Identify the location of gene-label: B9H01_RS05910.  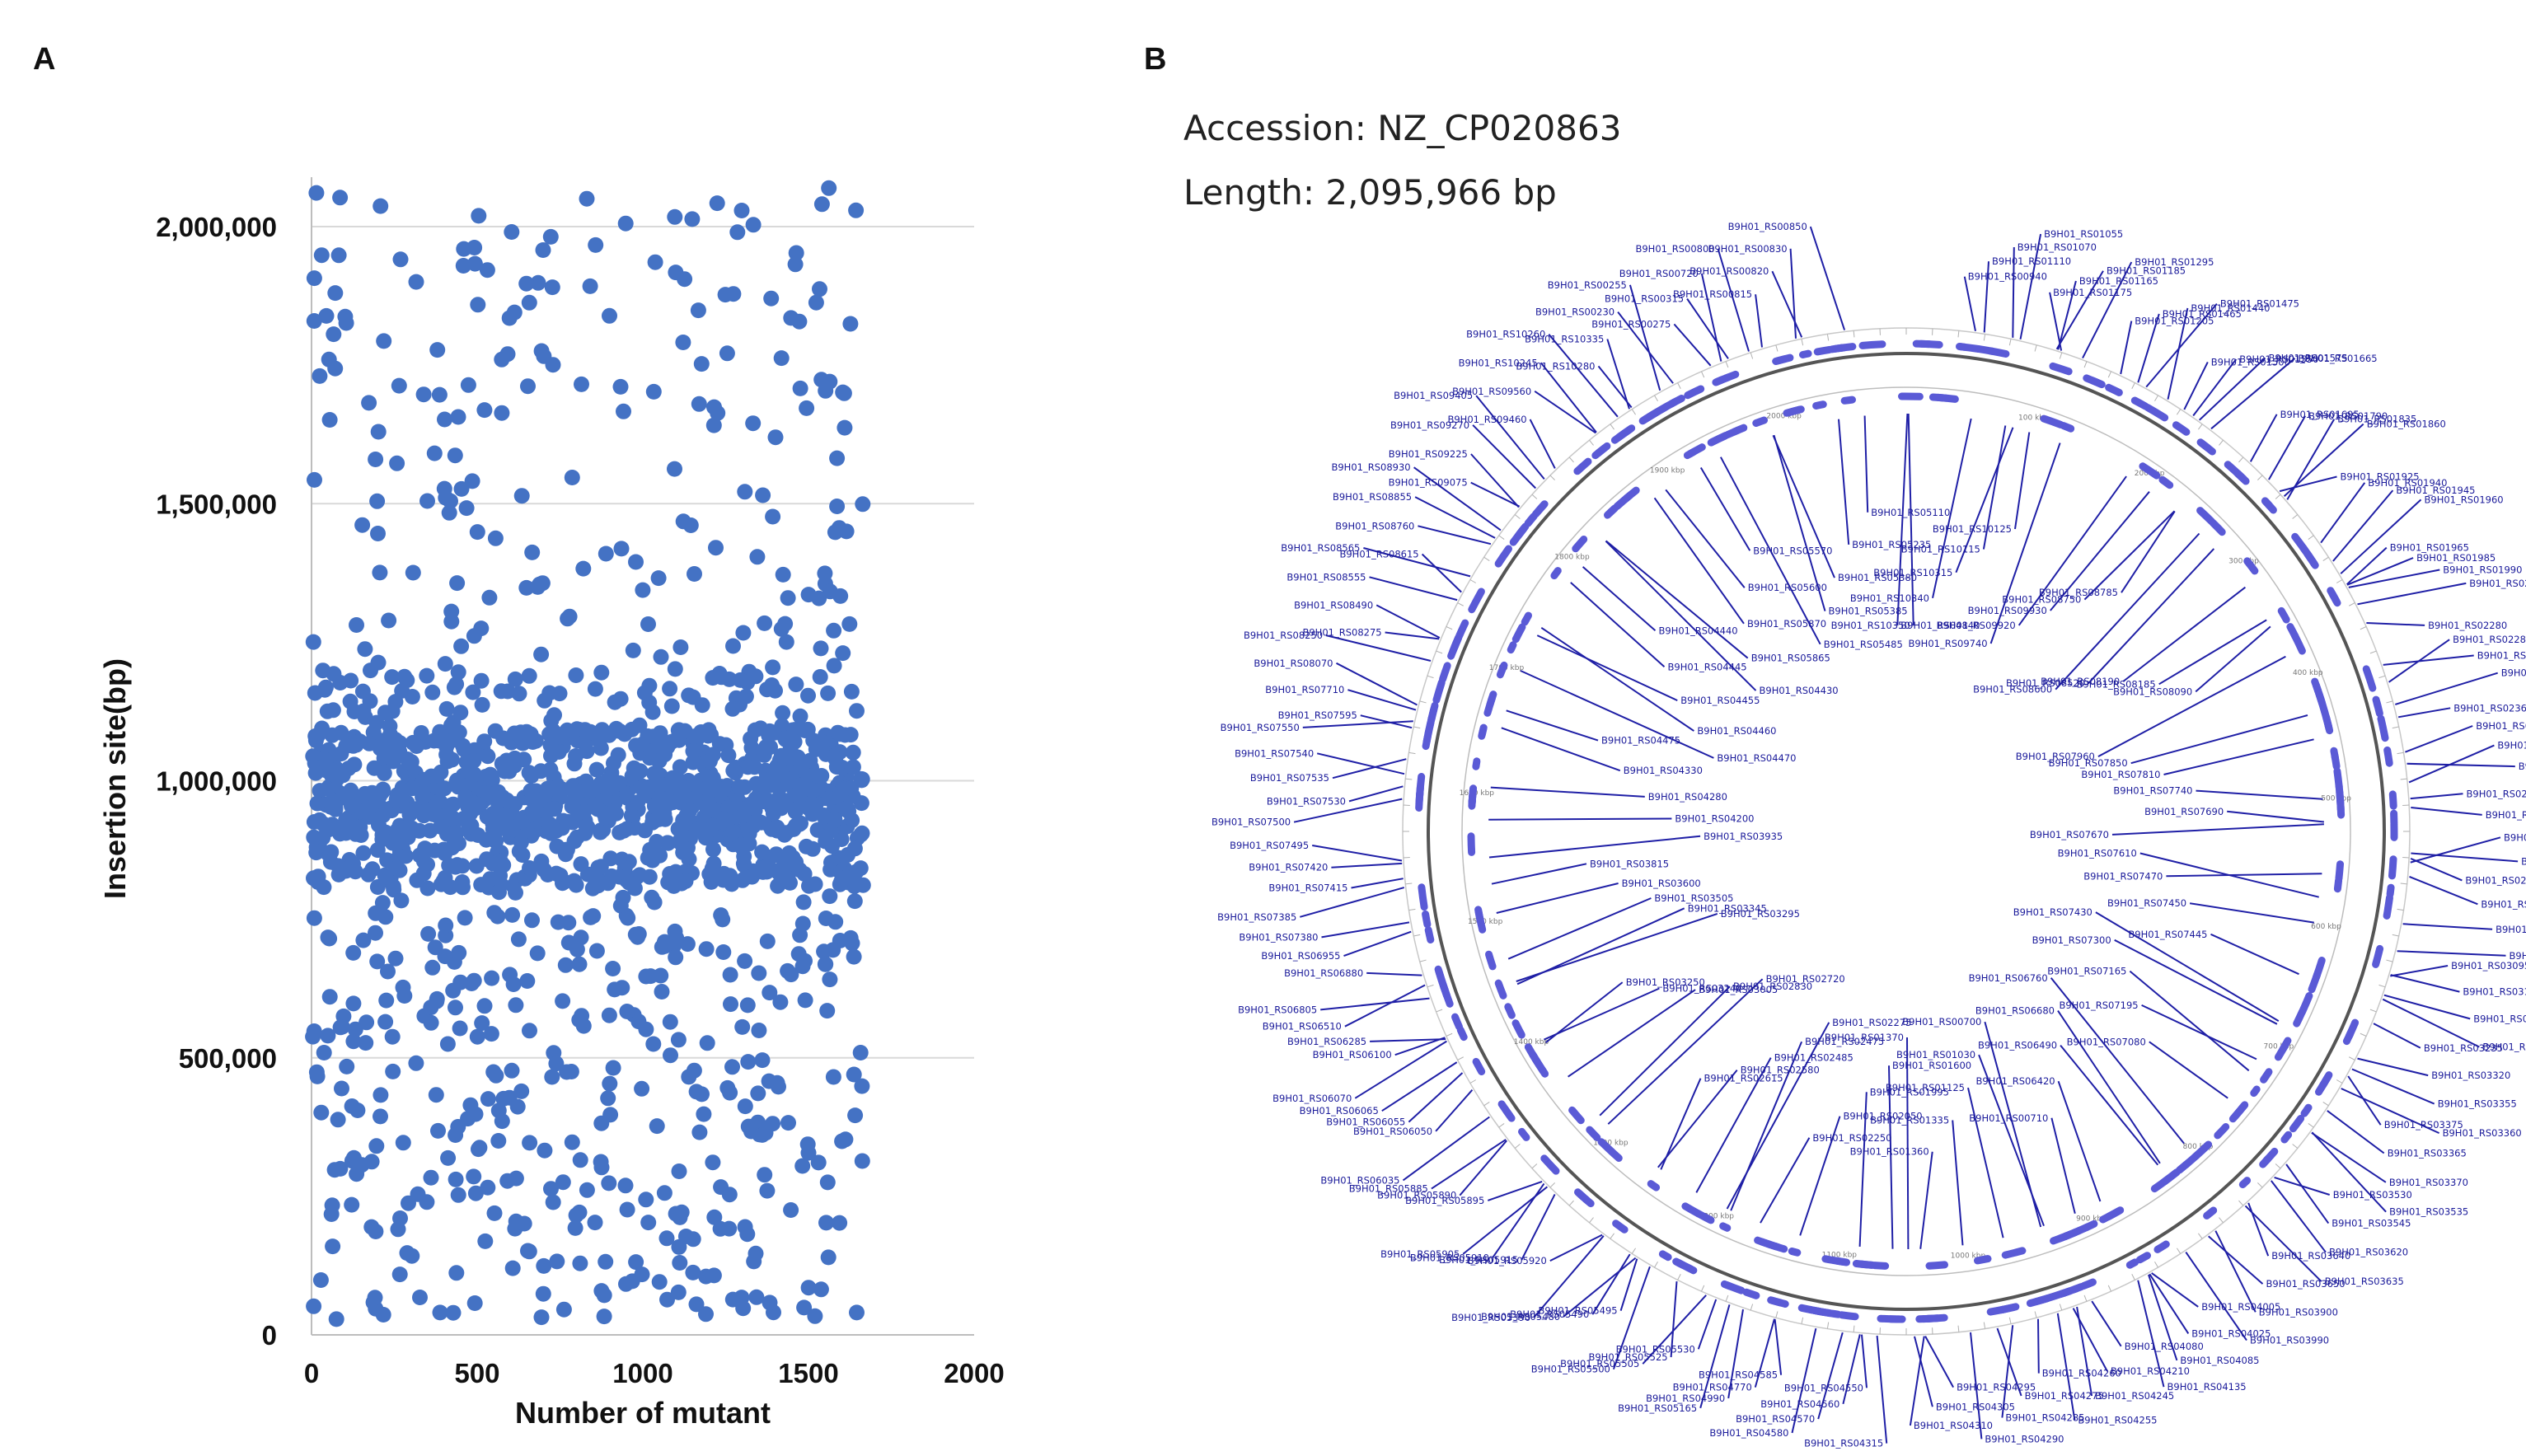
(1450, 1258).